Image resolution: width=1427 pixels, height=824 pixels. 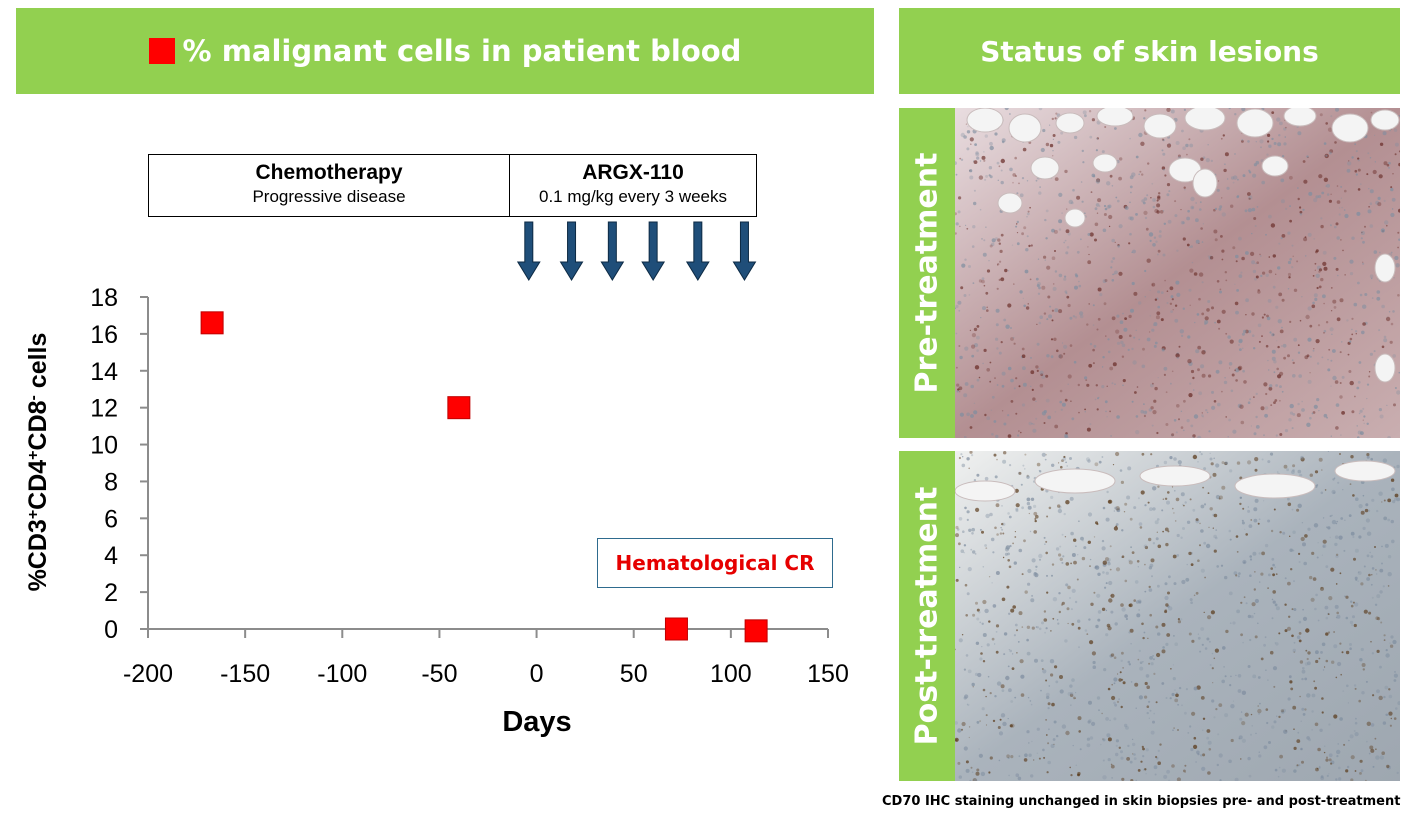 What do you see at coordinates (1275, 166) in the screenshot?
I see `fat-cell` at bounding box center [1275, 166].